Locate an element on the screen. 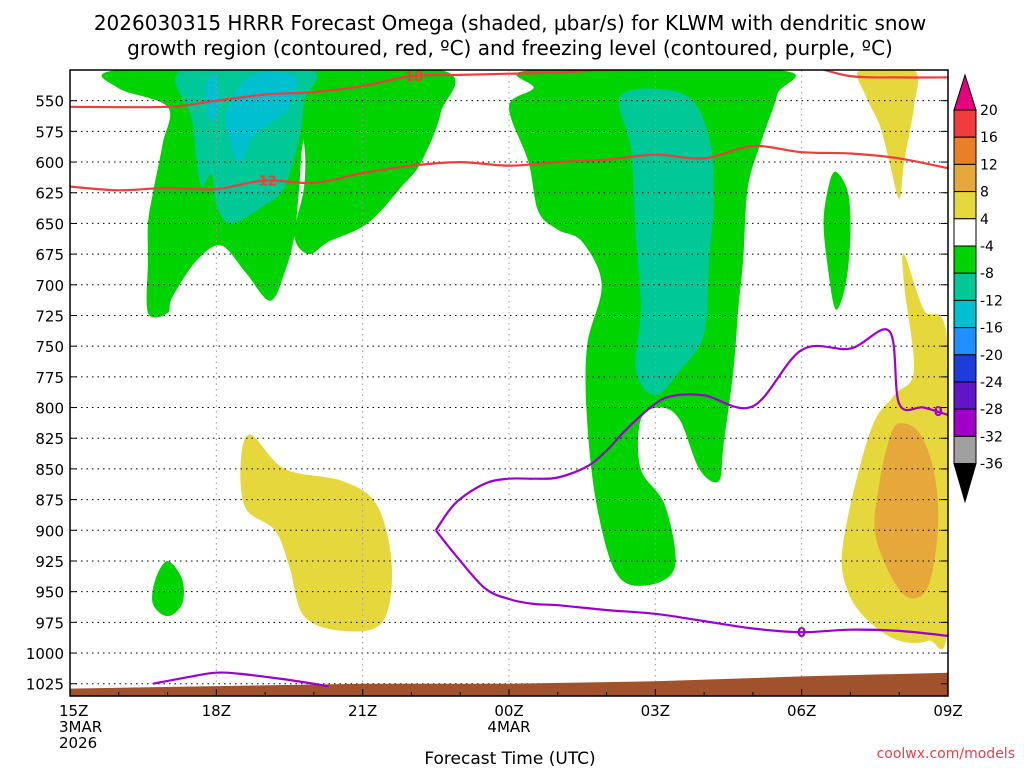  y-tick-label: 825 is located at coordinates (49, 439).